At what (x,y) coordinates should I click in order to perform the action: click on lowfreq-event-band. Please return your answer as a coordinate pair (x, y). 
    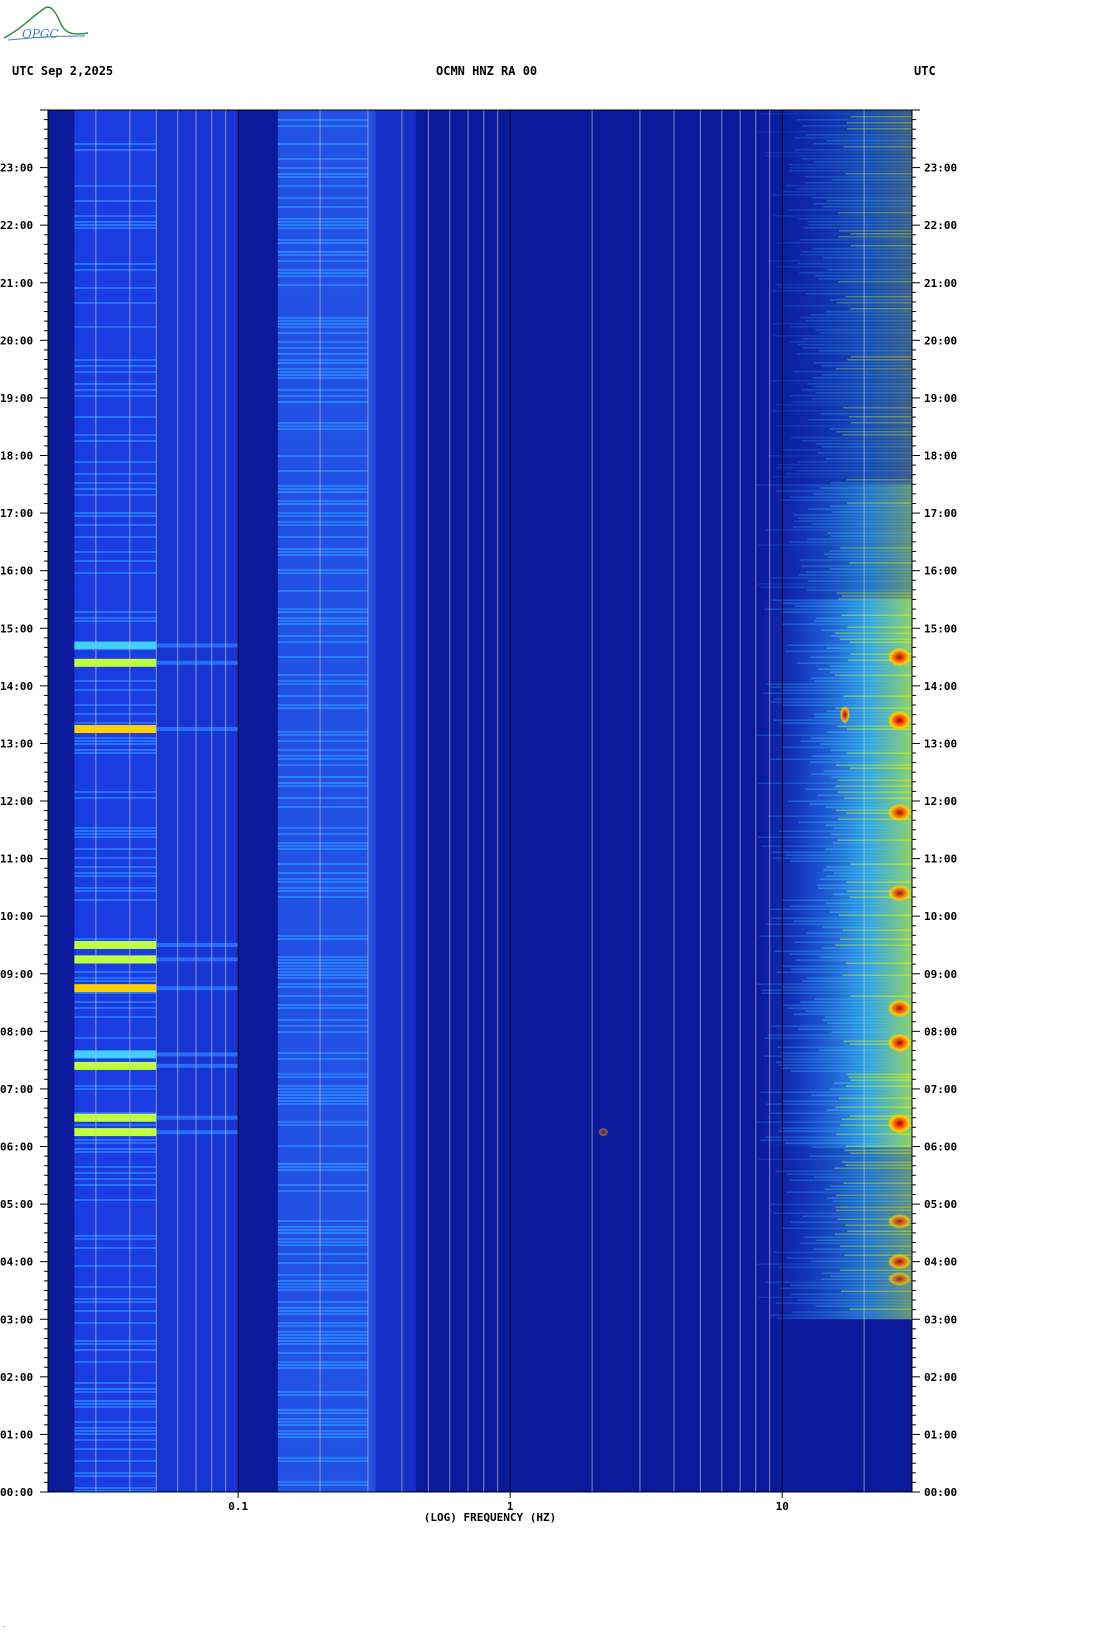
    Looking at the image, I should click on (115, 1065).